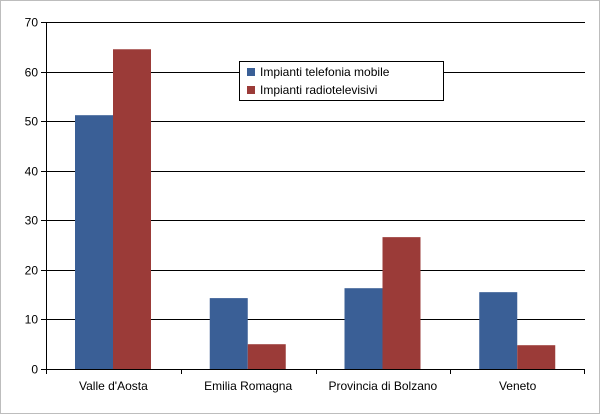  What do you see at coordinates (34, 370) in the screenshot?
I see `y-tick-label: 0` at bounding box center [34, 370].